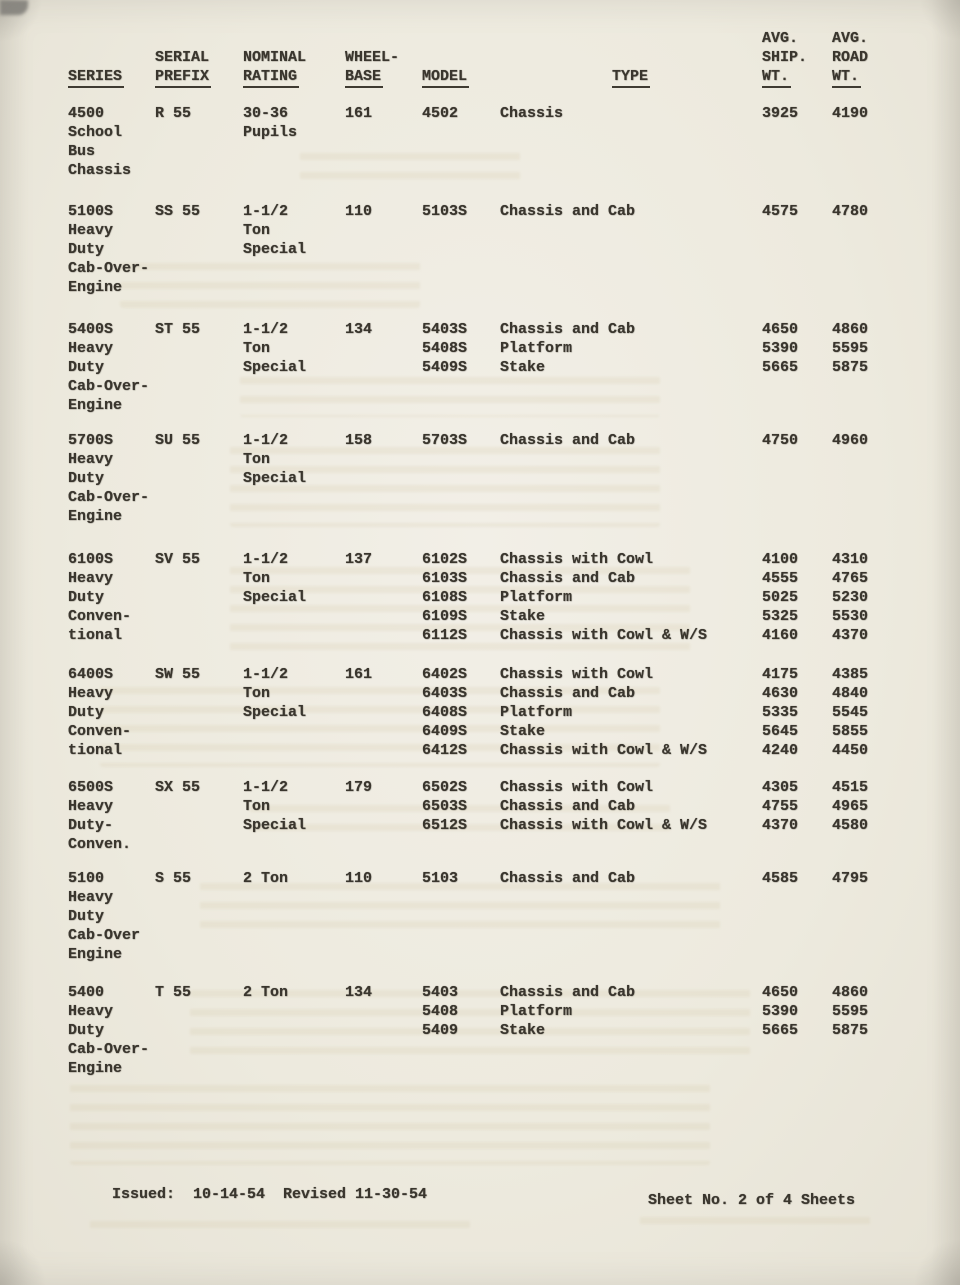  I want to click on serial-prefix-cell: T 55, so click(173, 992).